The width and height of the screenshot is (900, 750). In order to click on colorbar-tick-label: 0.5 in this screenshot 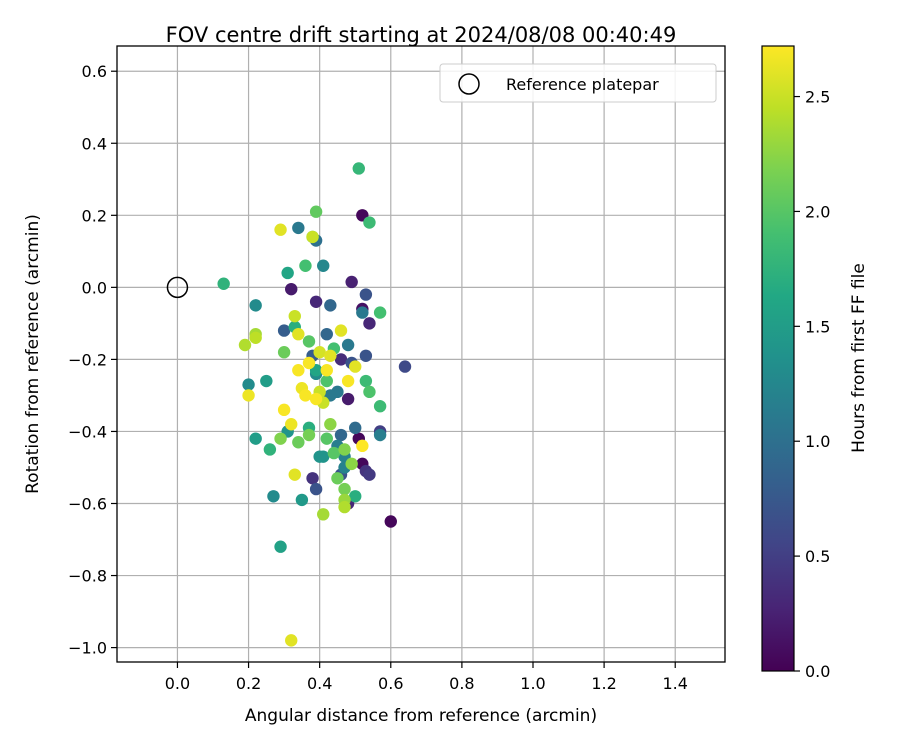, I will do `click(817, 556)`.